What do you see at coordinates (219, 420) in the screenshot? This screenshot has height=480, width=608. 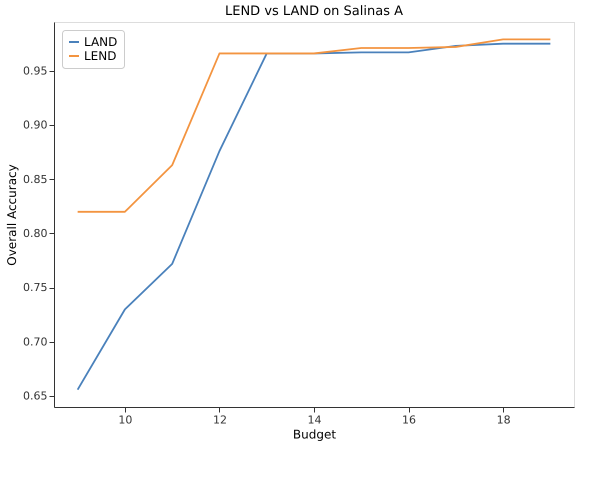 I see `x-tick-label: 12` at bounding box center [219, 420].